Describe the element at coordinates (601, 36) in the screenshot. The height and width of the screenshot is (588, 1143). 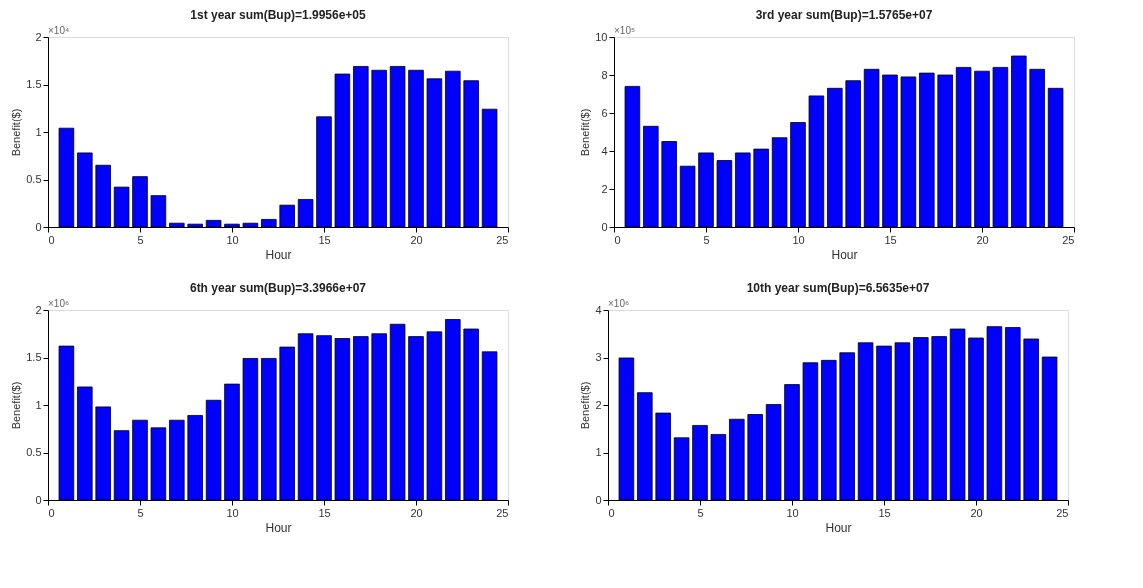
I see `y-tick-label: 10` at that location.